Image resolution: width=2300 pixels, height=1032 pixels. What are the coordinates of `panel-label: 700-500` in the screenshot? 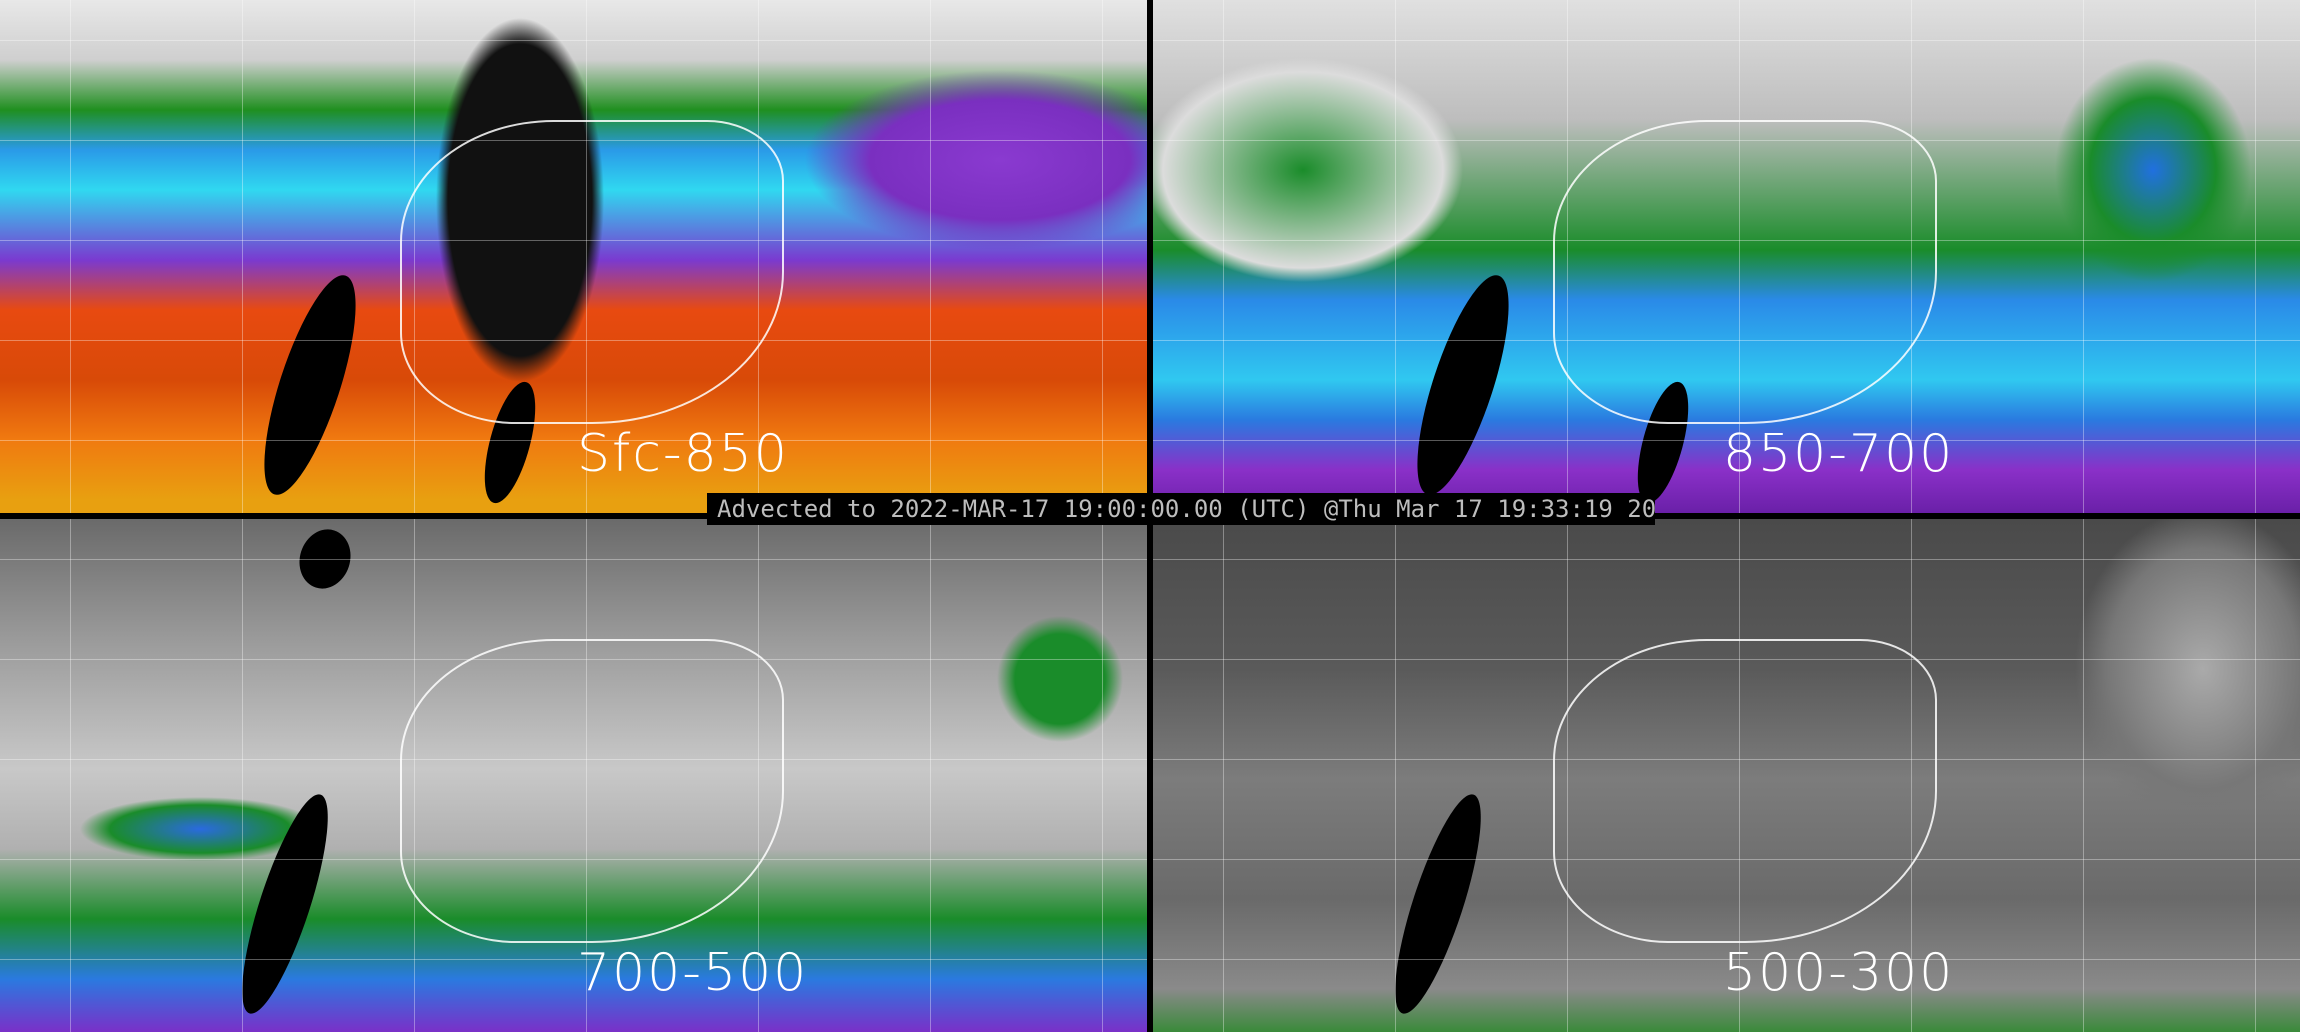 It's located at (693, 973).